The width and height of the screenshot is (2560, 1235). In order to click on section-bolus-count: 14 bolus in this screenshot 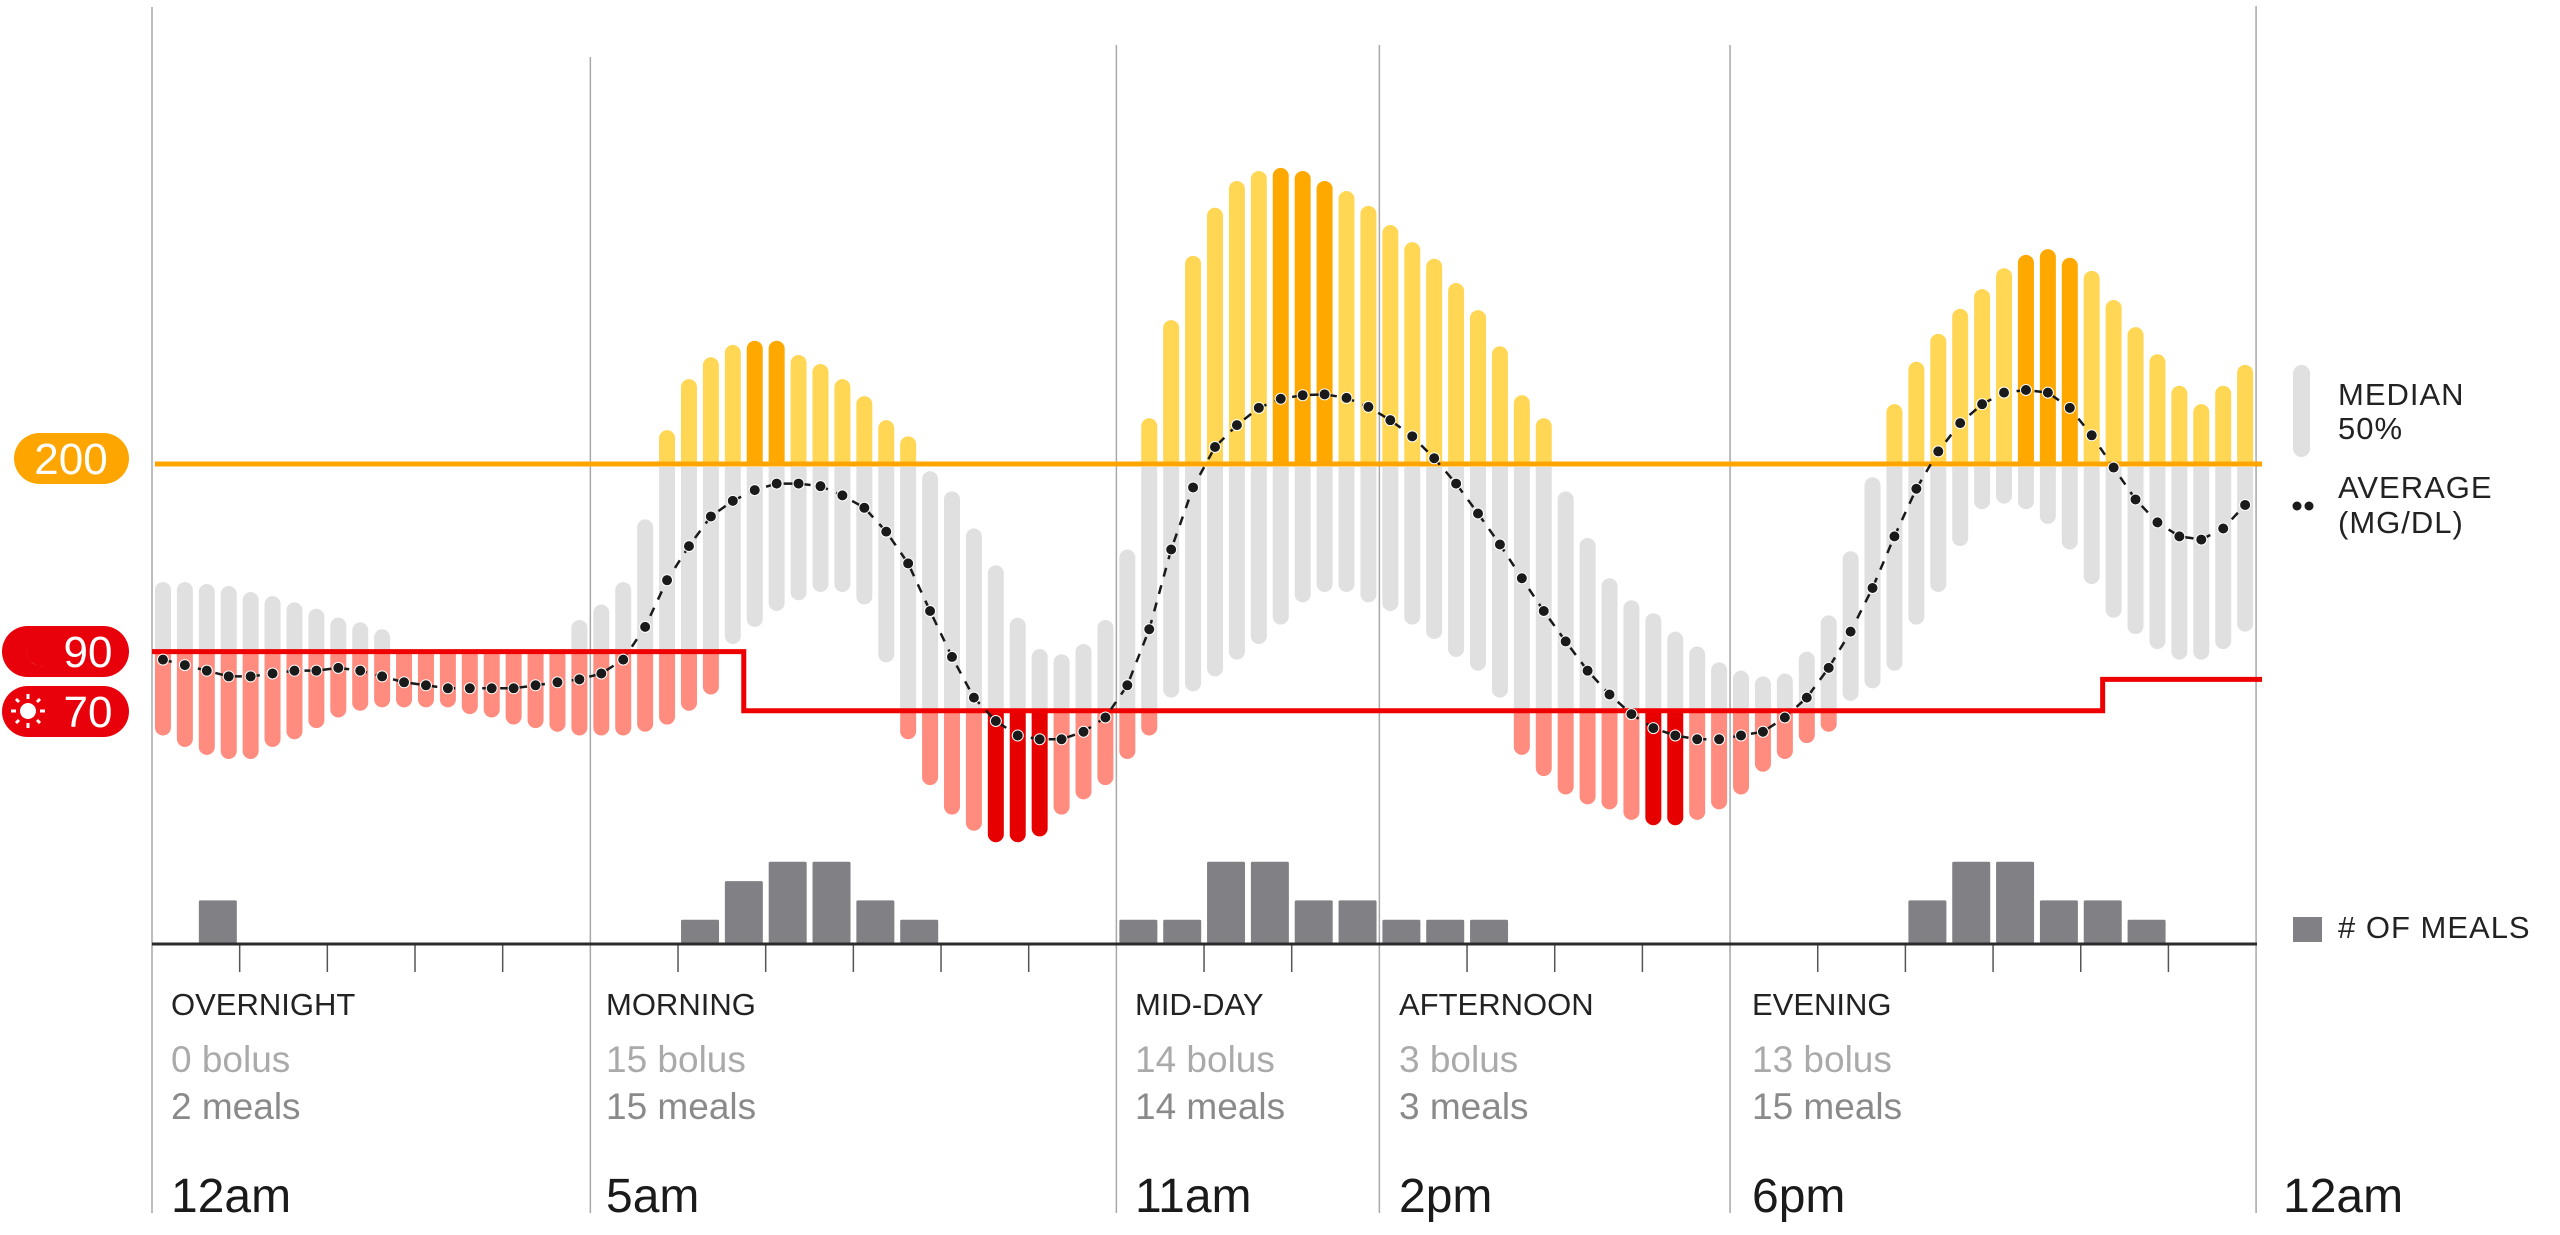, I will do `click(1205, 1059)`.